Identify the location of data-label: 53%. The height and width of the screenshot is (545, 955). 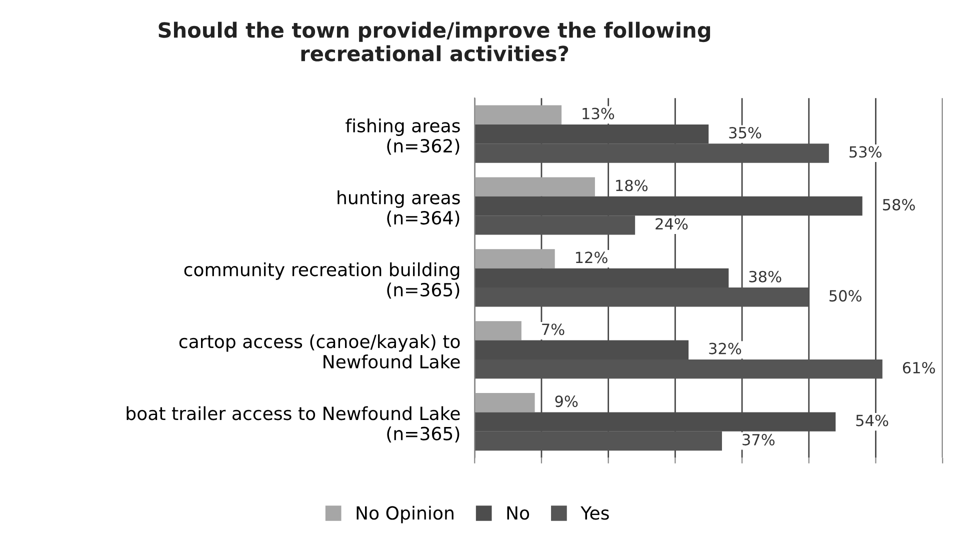
(866, 152).